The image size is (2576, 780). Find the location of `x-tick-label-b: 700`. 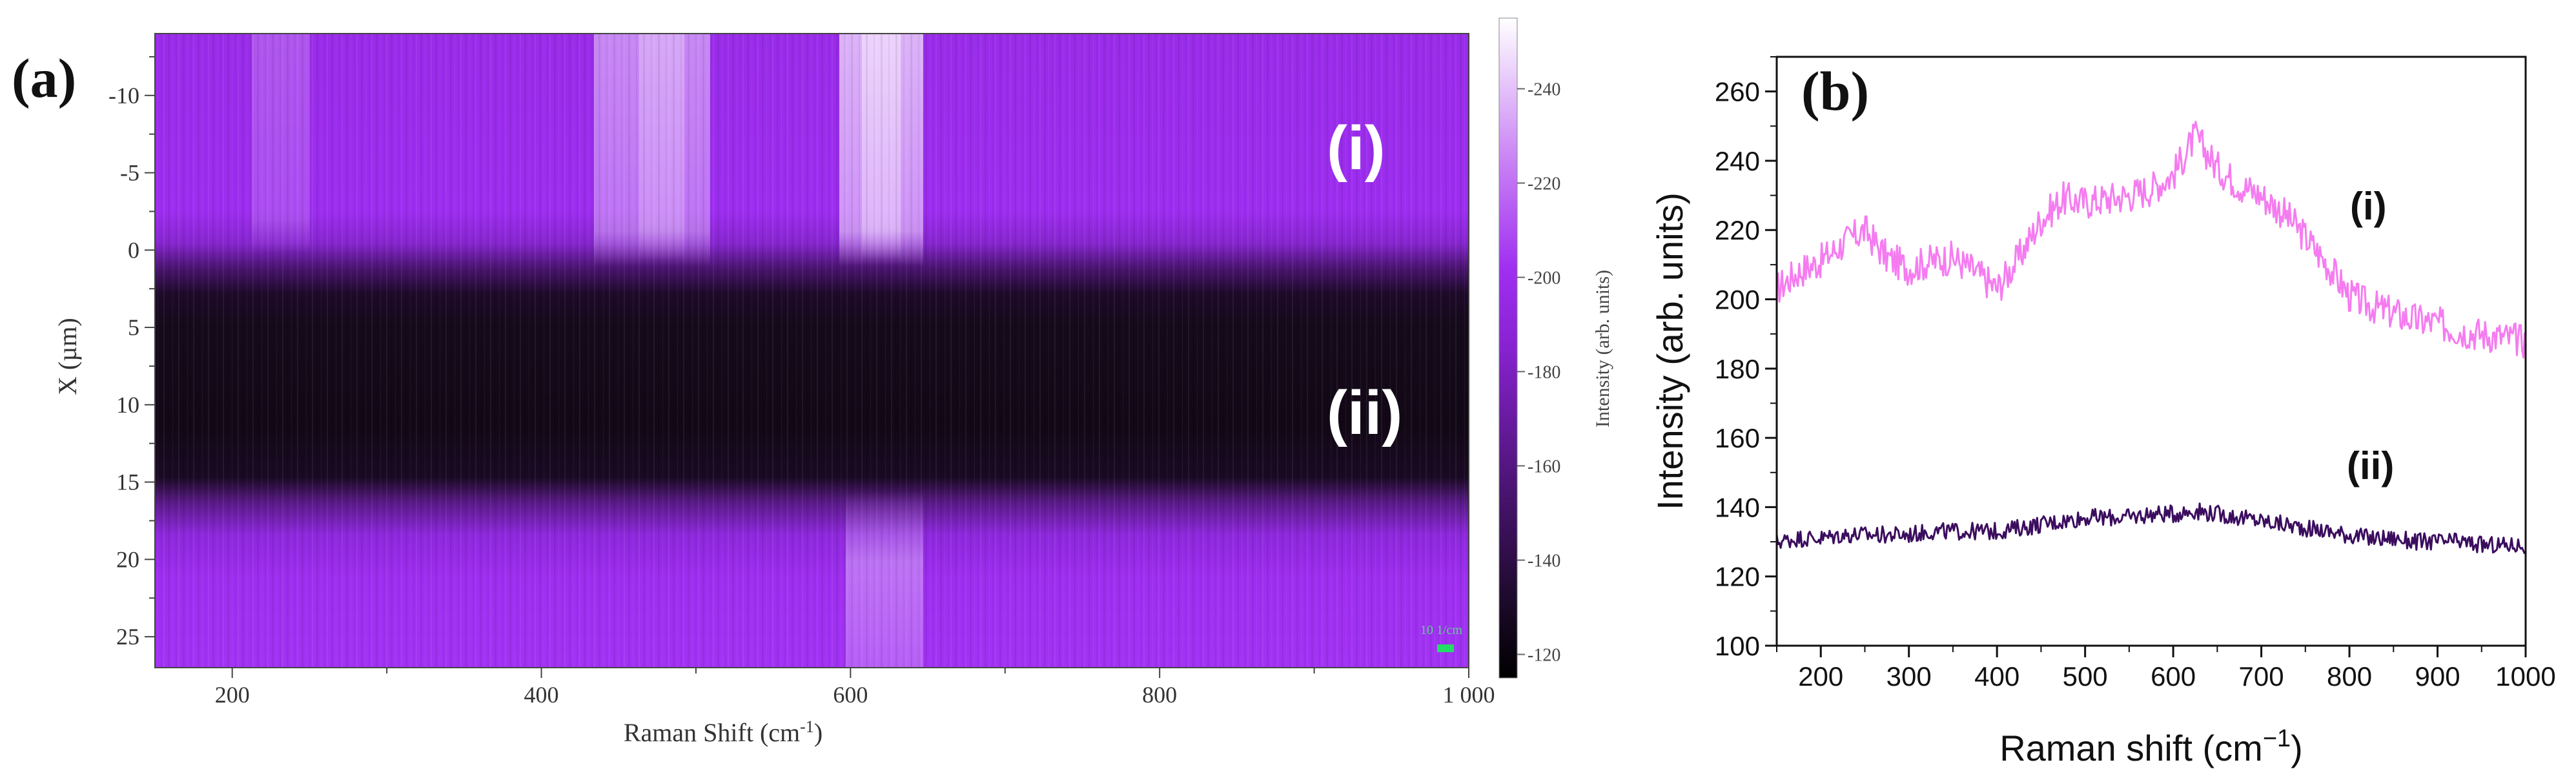

x-tick-label-b: 700 is located at coordinates (2261, 676).